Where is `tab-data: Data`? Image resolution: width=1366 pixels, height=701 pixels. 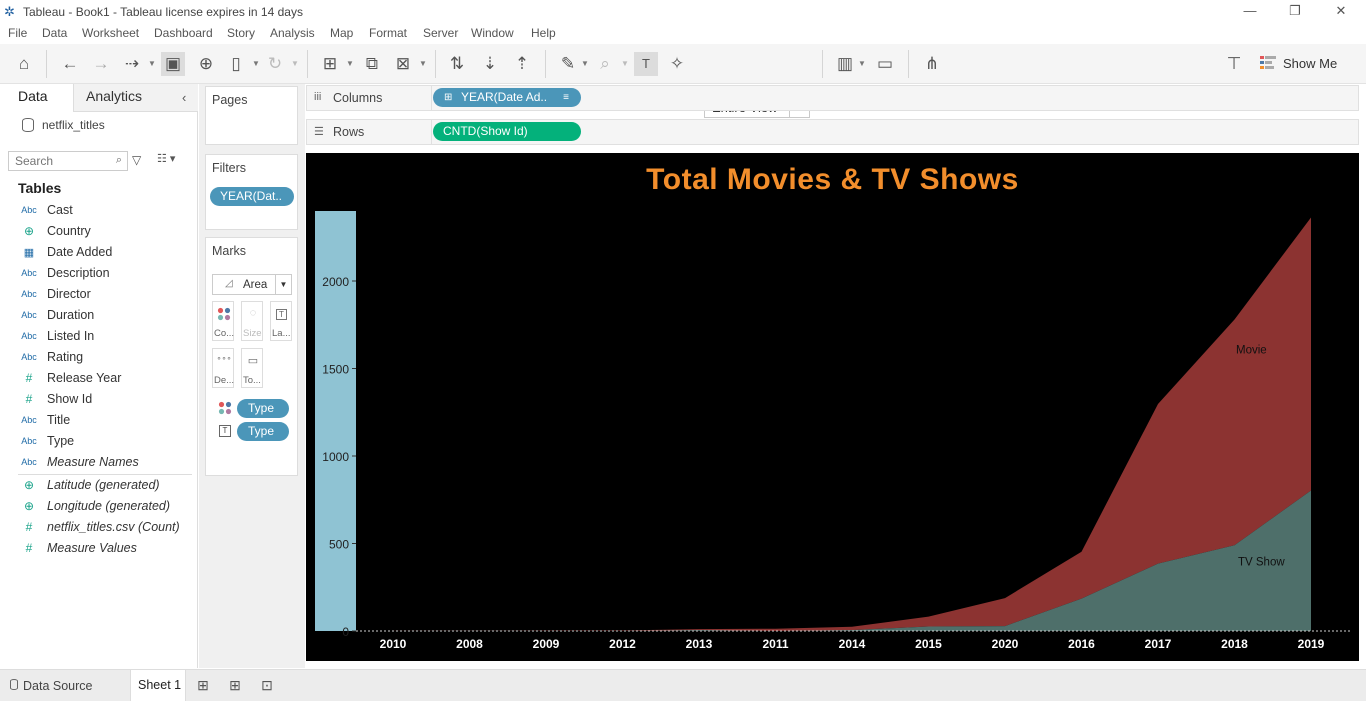
tab-data: Data is located at coordinates (33, 96).